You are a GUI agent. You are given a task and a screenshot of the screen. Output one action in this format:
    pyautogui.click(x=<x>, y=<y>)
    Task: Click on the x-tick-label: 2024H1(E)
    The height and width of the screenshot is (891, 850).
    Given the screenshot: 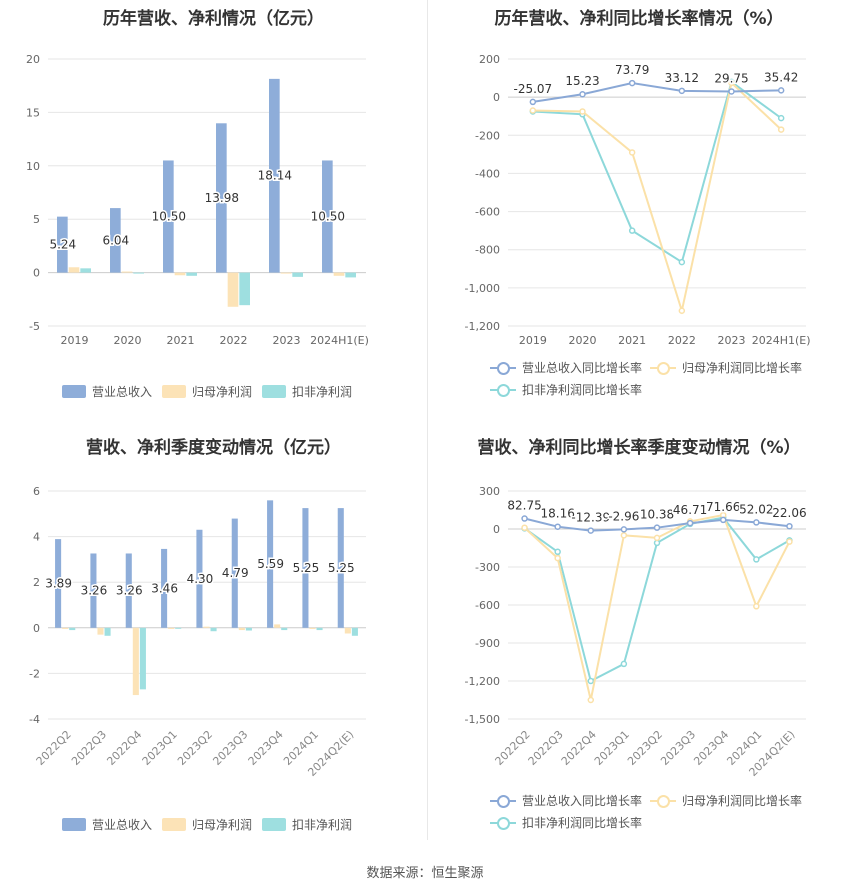 What is the action you would take?
    pyautogui.click(x=781, y=340)
    